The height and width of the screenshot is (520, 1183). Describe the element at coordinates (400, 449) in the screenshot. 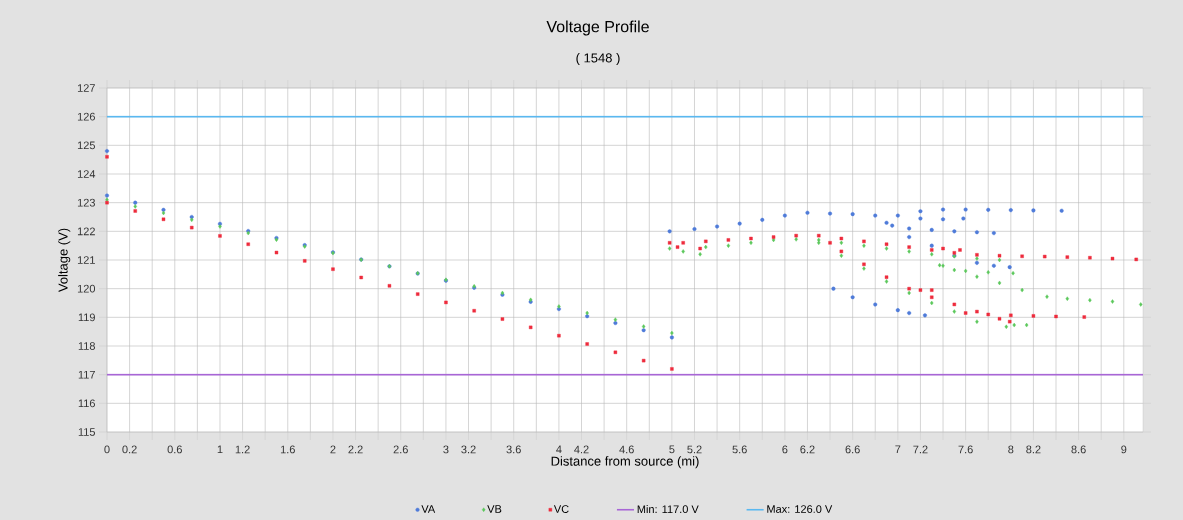

I see `x-tick-label: 2.6` at that location.